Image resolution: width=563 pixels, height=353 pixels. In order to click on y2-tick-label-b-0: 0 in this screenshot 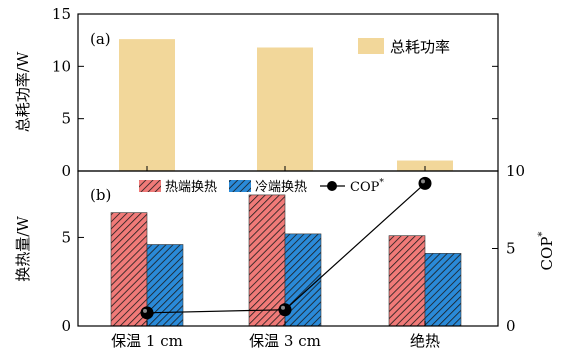, I will do `click(511, 326)`.